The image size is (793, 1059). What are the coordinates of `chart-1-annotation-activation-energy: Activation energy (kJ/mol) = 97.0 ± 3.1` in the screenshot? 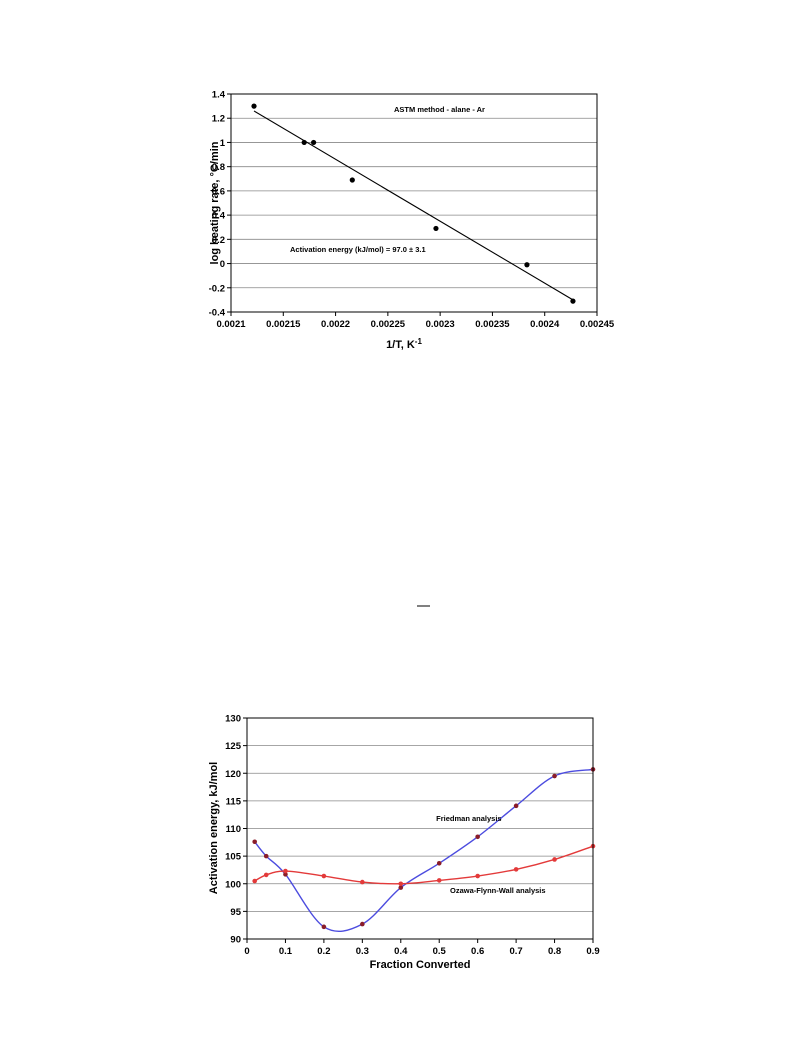 It's located at (358, 249).